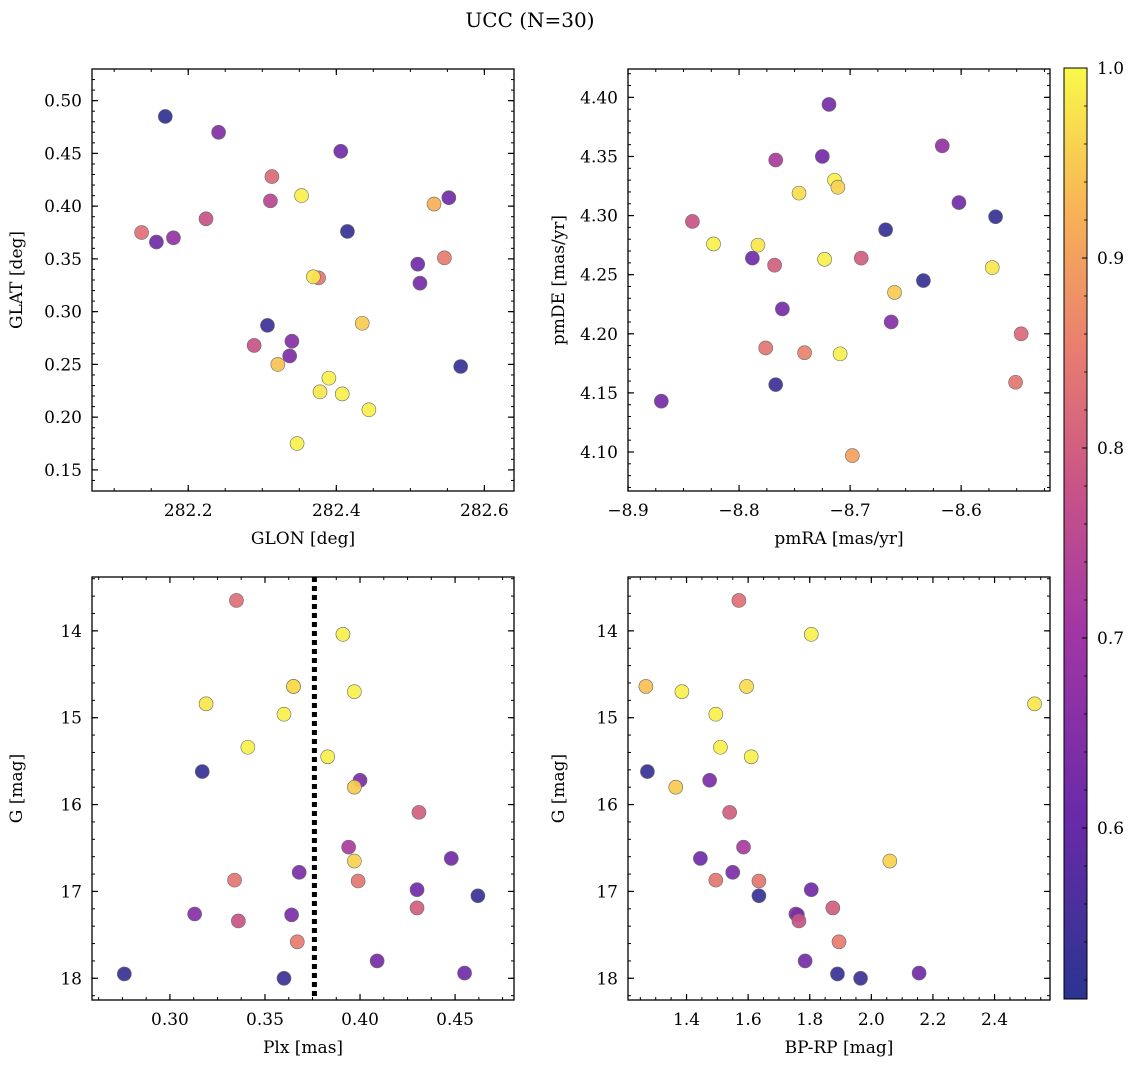  I want to click on x-tick-label: 0.45, so click(455, 1020).